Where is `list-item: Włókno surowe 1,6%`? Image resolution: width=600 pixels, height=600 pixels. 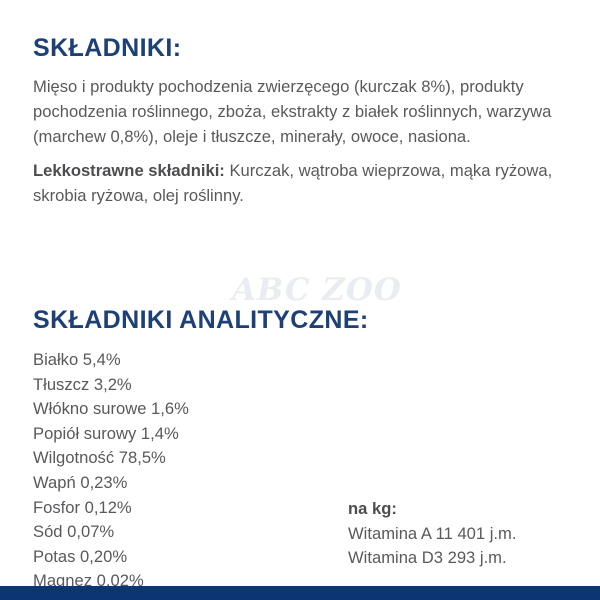 list-item: Włókno surowe 1,6% is located at coordinates (111, 409).